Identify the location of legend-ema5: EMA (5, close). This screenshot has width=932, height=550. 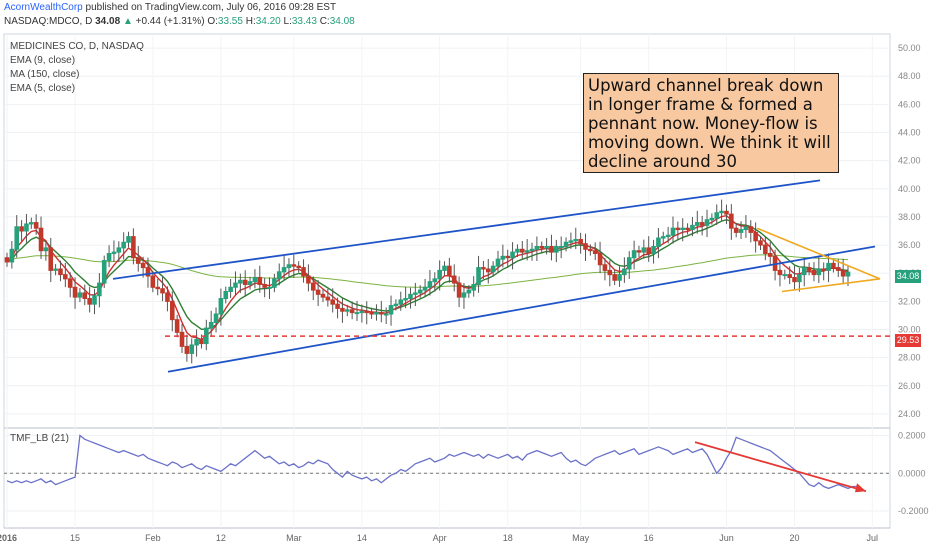
(43, 88).